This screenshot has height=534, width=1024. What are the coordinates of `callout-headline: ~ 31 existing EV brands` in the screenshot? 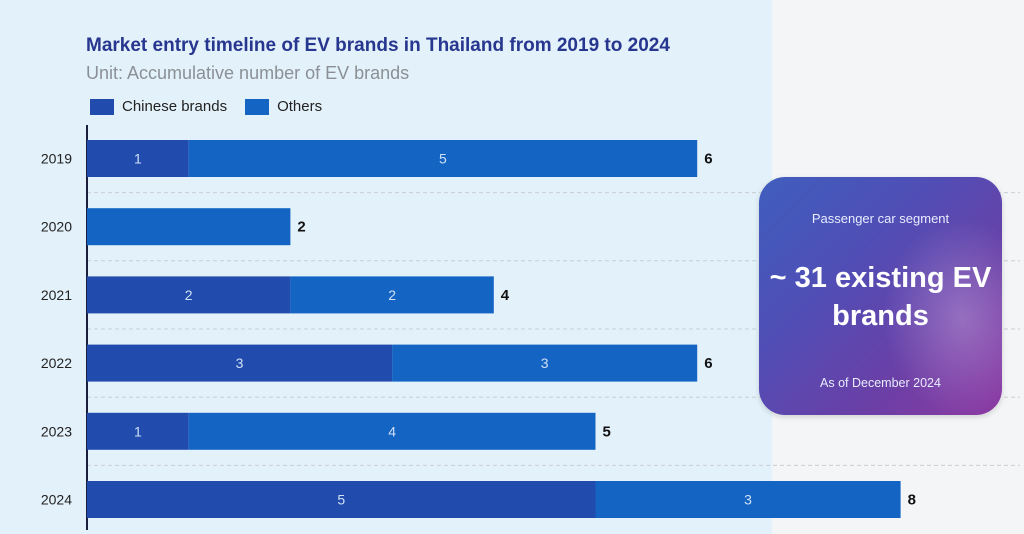 It's located at (880, 297).